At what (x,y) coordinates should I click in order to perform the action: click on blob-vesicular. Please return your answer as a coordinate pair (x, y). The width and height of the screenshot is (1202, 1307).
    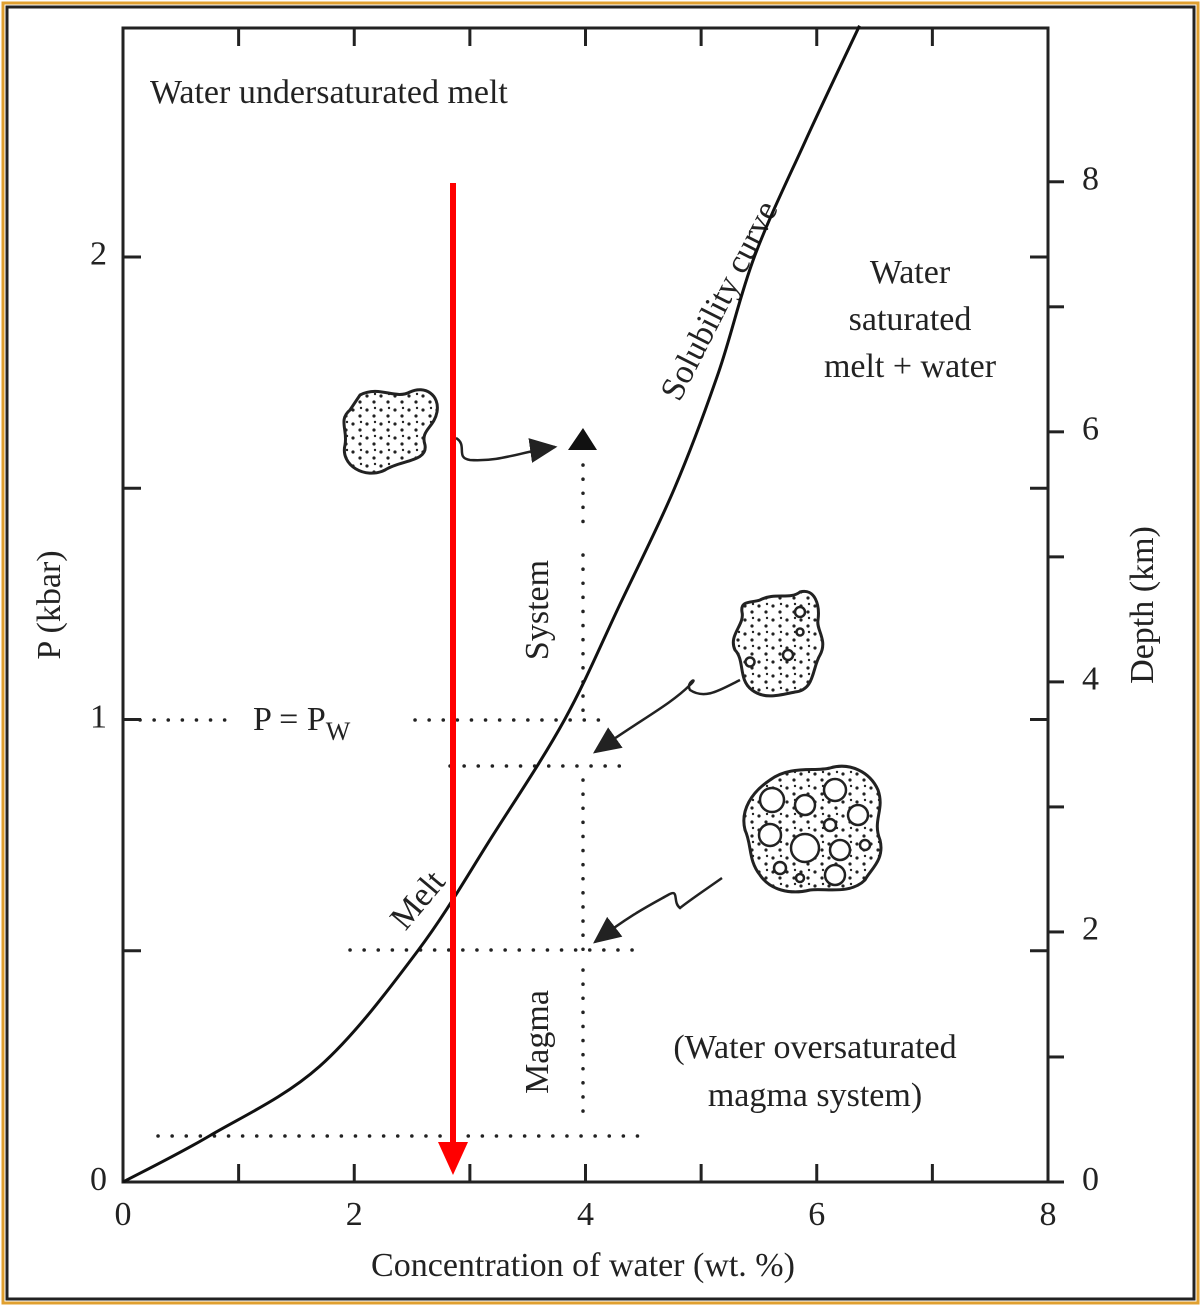
    Looking at the image, I should click on (778, 643).